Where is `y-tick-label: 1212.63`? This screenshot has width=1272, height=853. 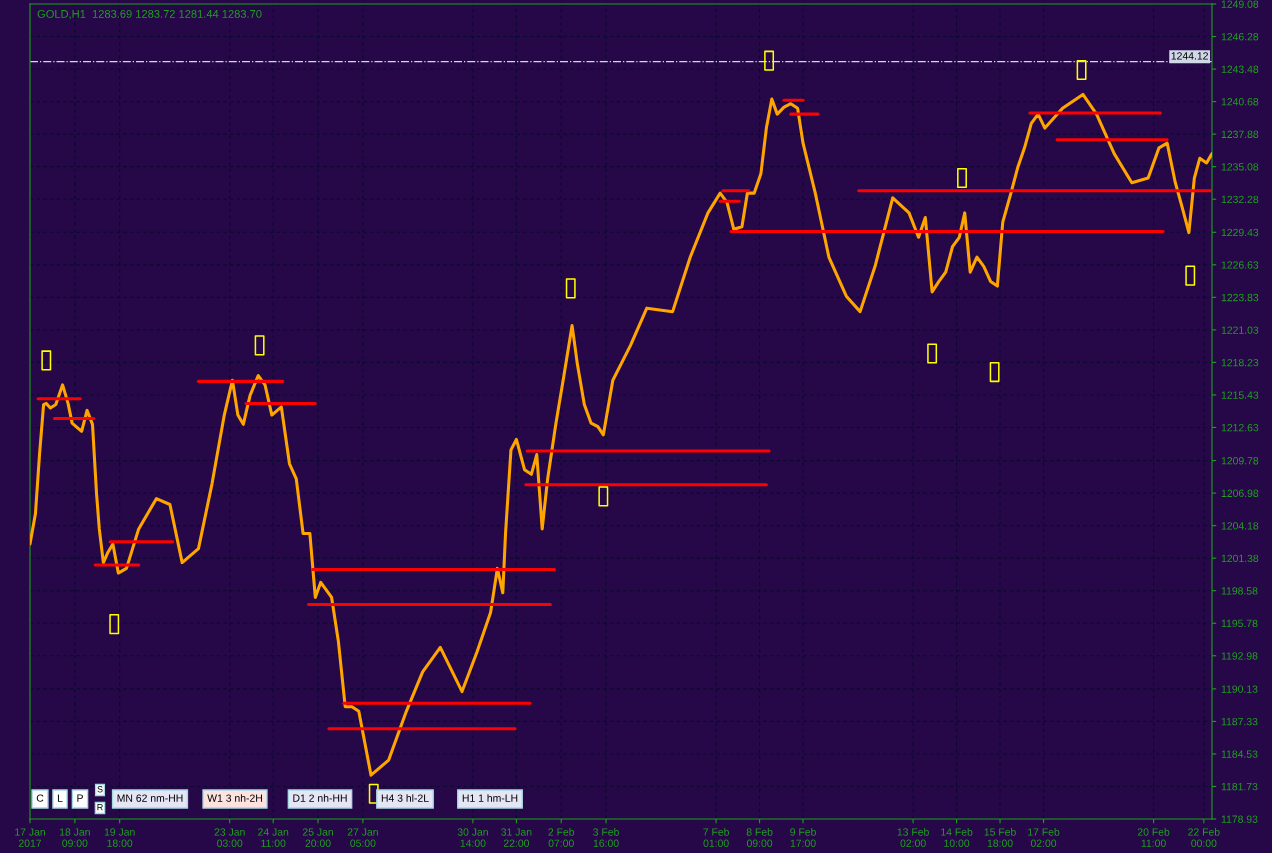
y-tick-label: 1212.63 is located at coordinates (1240, 427).